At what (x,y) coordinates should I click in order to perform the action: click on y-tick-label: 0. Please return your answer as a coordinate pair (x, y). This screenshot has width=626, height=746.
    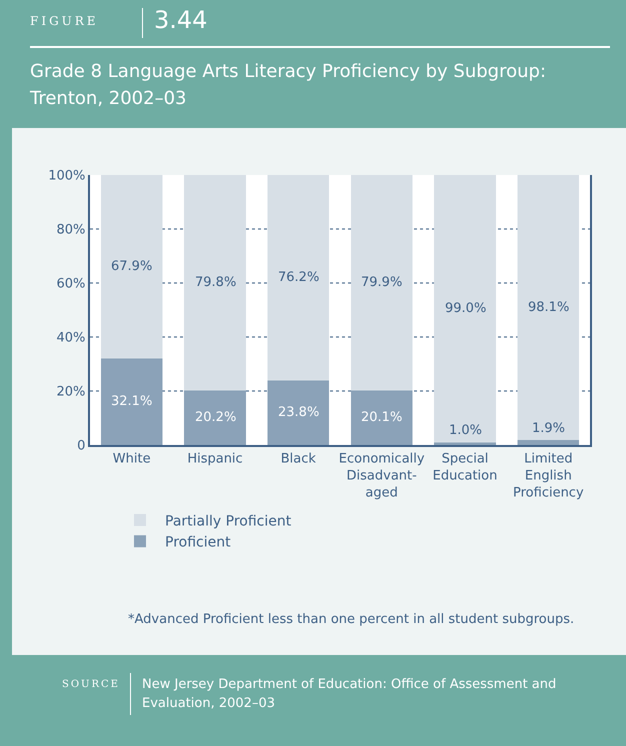
    Looking at the image, I should click on (81, 446).